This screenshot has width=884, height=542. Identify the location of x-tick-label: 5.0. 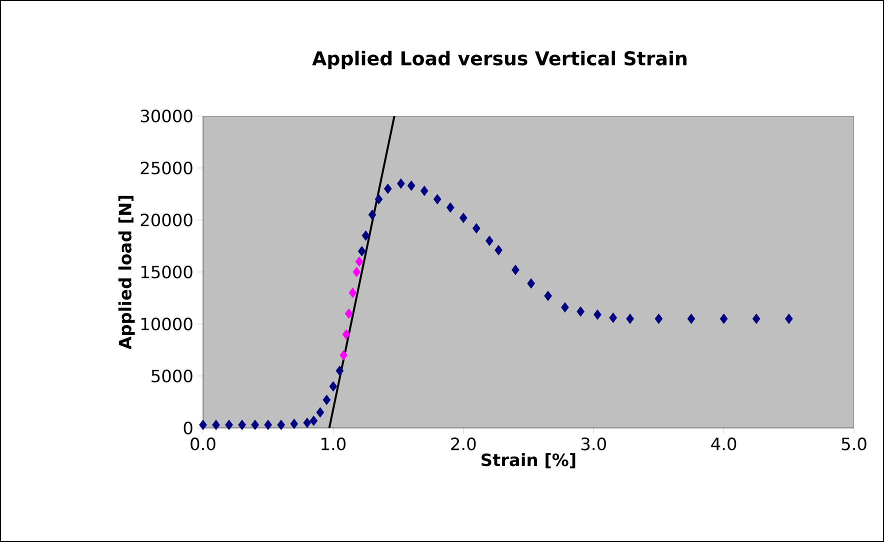
(854, 444).